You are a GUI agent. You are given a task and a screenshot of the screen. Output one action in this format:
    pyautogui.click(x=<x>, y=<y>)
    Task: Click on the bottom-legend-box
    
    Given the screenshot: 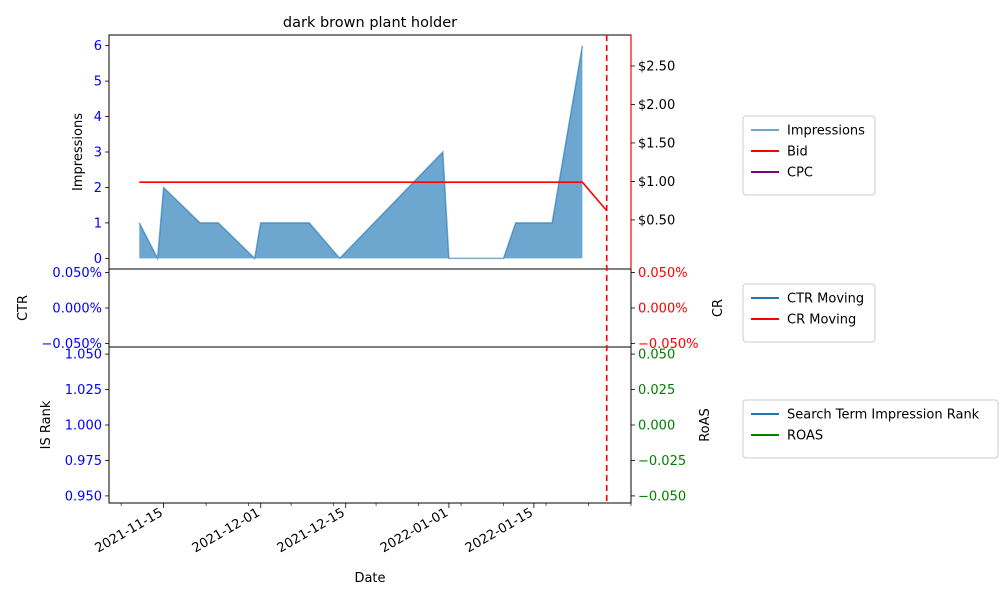 What is the action you would take?
    pyautogui.click(x=870, y=429)
    